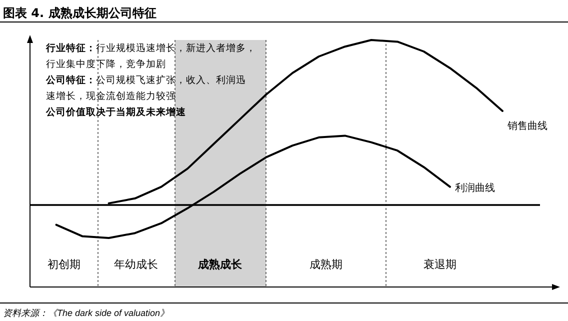  I want to click on text: 初创期, so click(64, 264).